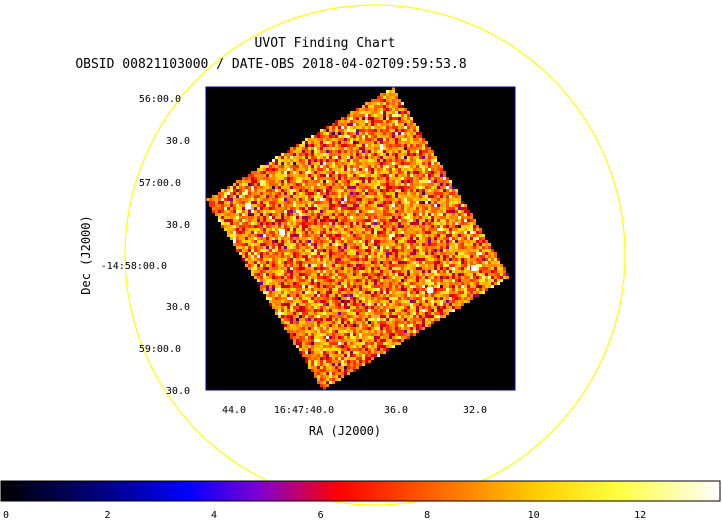 Image resolution: width=722 pixels, height=521 pixels. Describe the element at coordinates (325, 43) in the screenshot. I see `chart-title: UVOT Finding Chart` at that location.